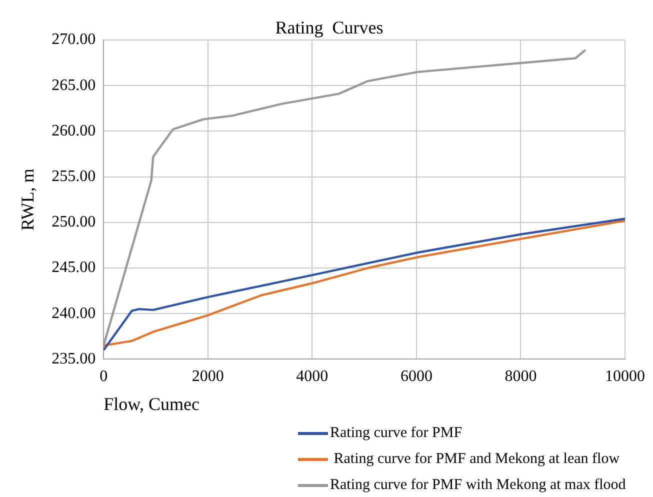  Describe the element at coordinates (74, 85) in the screenshot. I see `y-tick-label: 265.00` at that location.